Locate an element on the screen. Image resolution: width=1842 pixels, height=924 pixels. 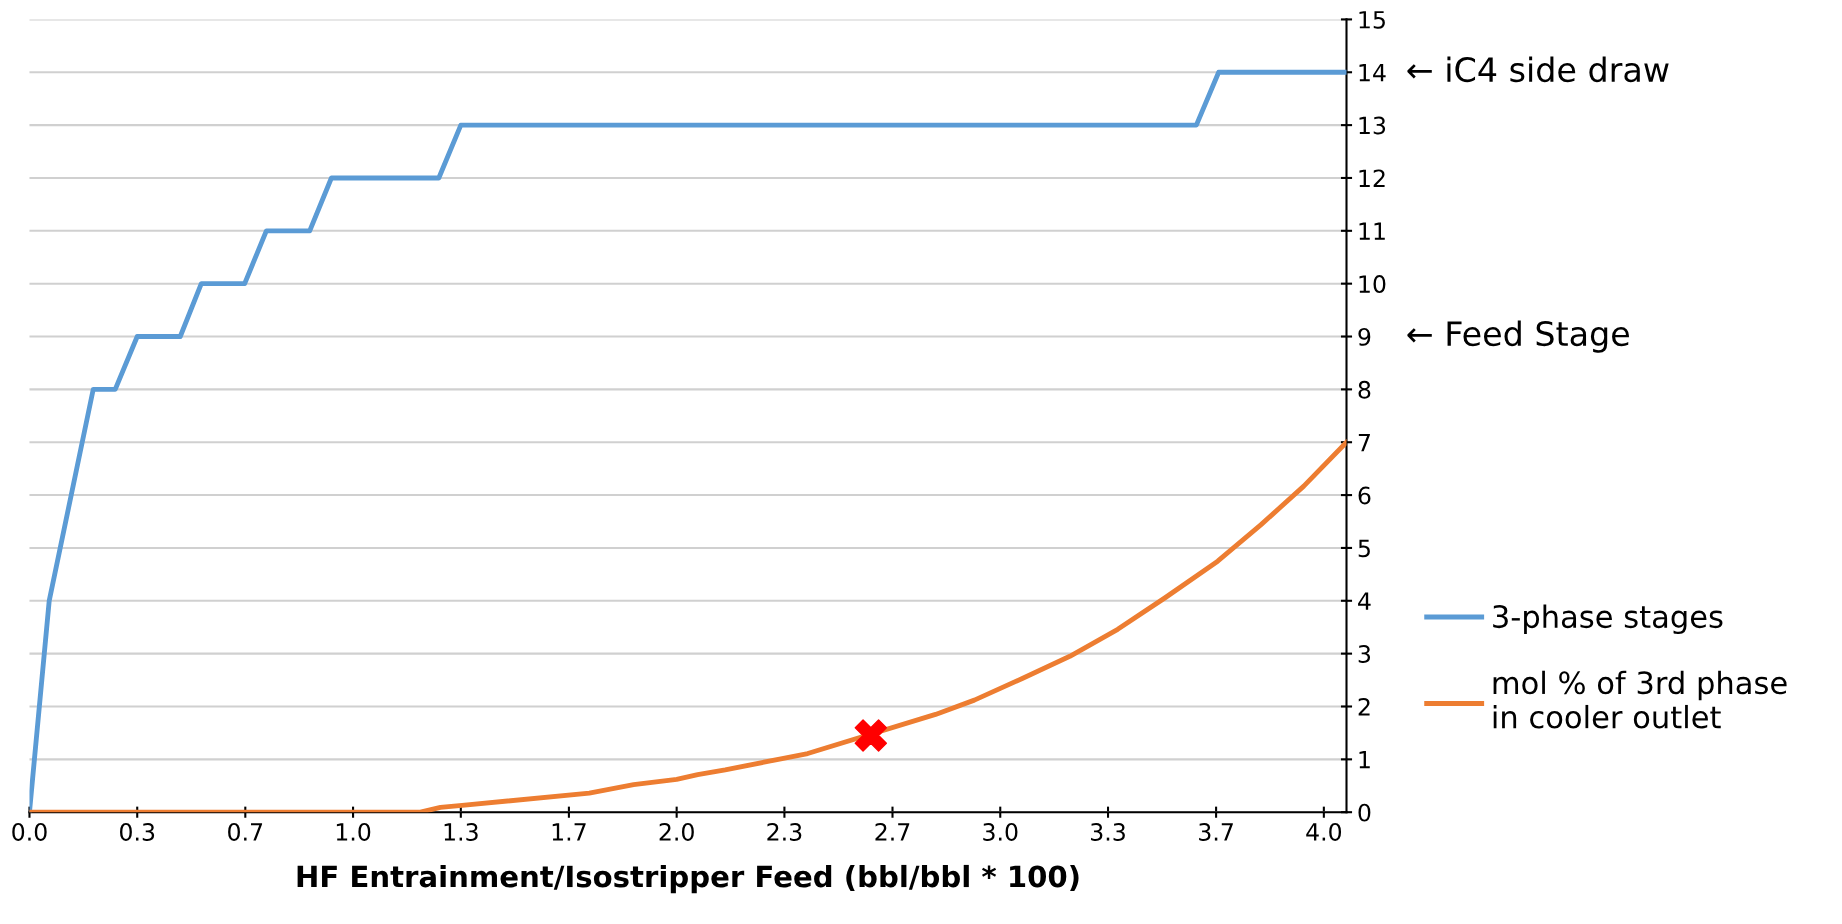
x-tick-label: 0.7 is located at coordinates (245, 832).